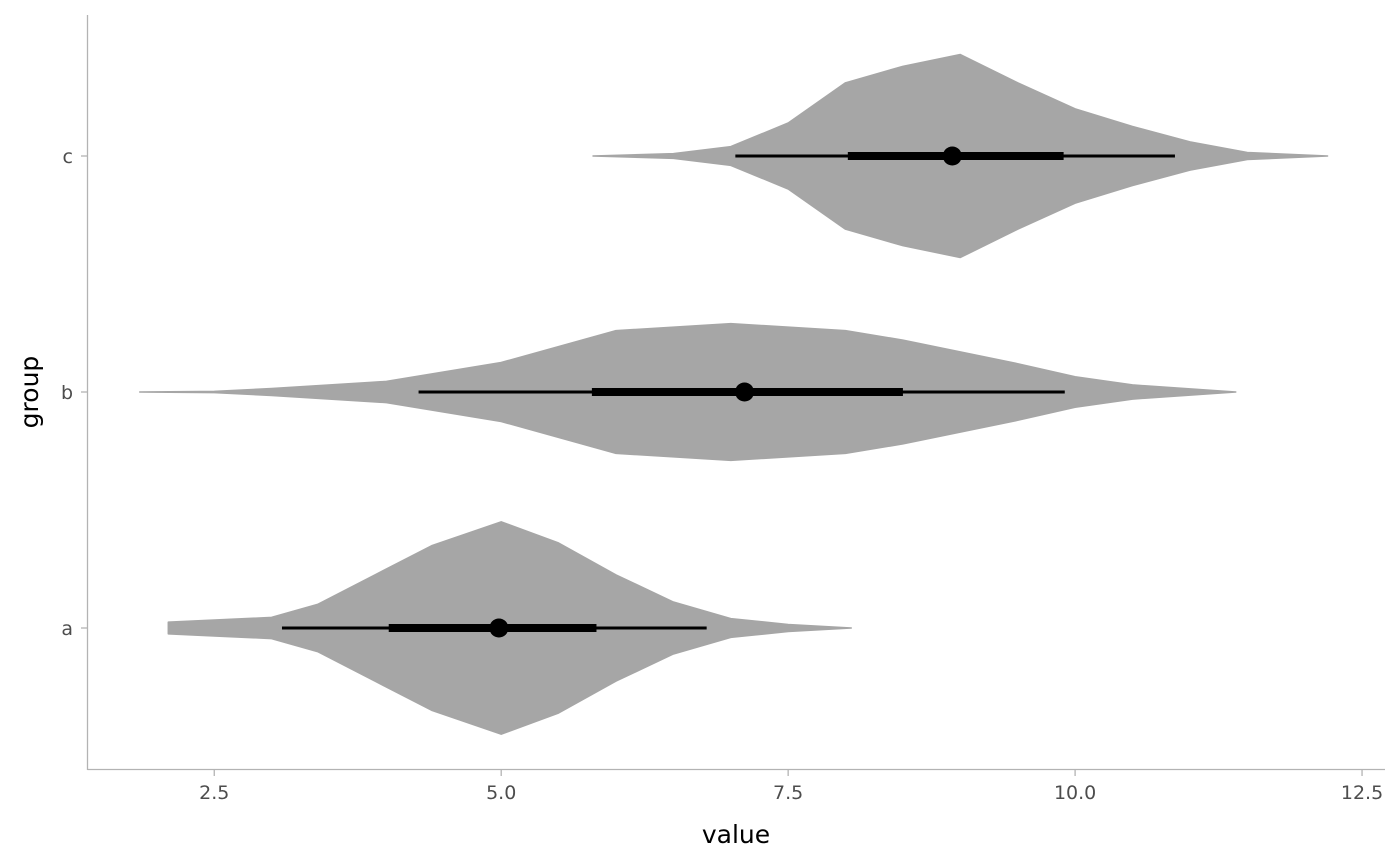 The image size is (1400, 866). What do you see at coordinates (214, 793) in the screenshot?
I see `x-tick-label: 2.5` at bounding box center [214, 793].